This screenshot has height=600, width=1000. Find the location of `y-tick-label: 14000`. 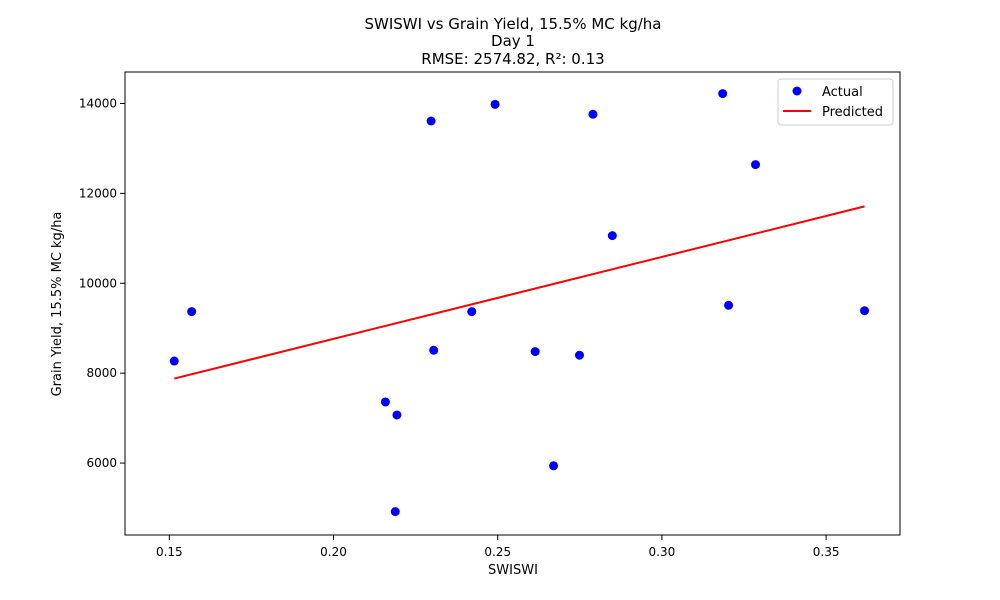

y-tick-label: 14000 is located at coordinates (98, 103).